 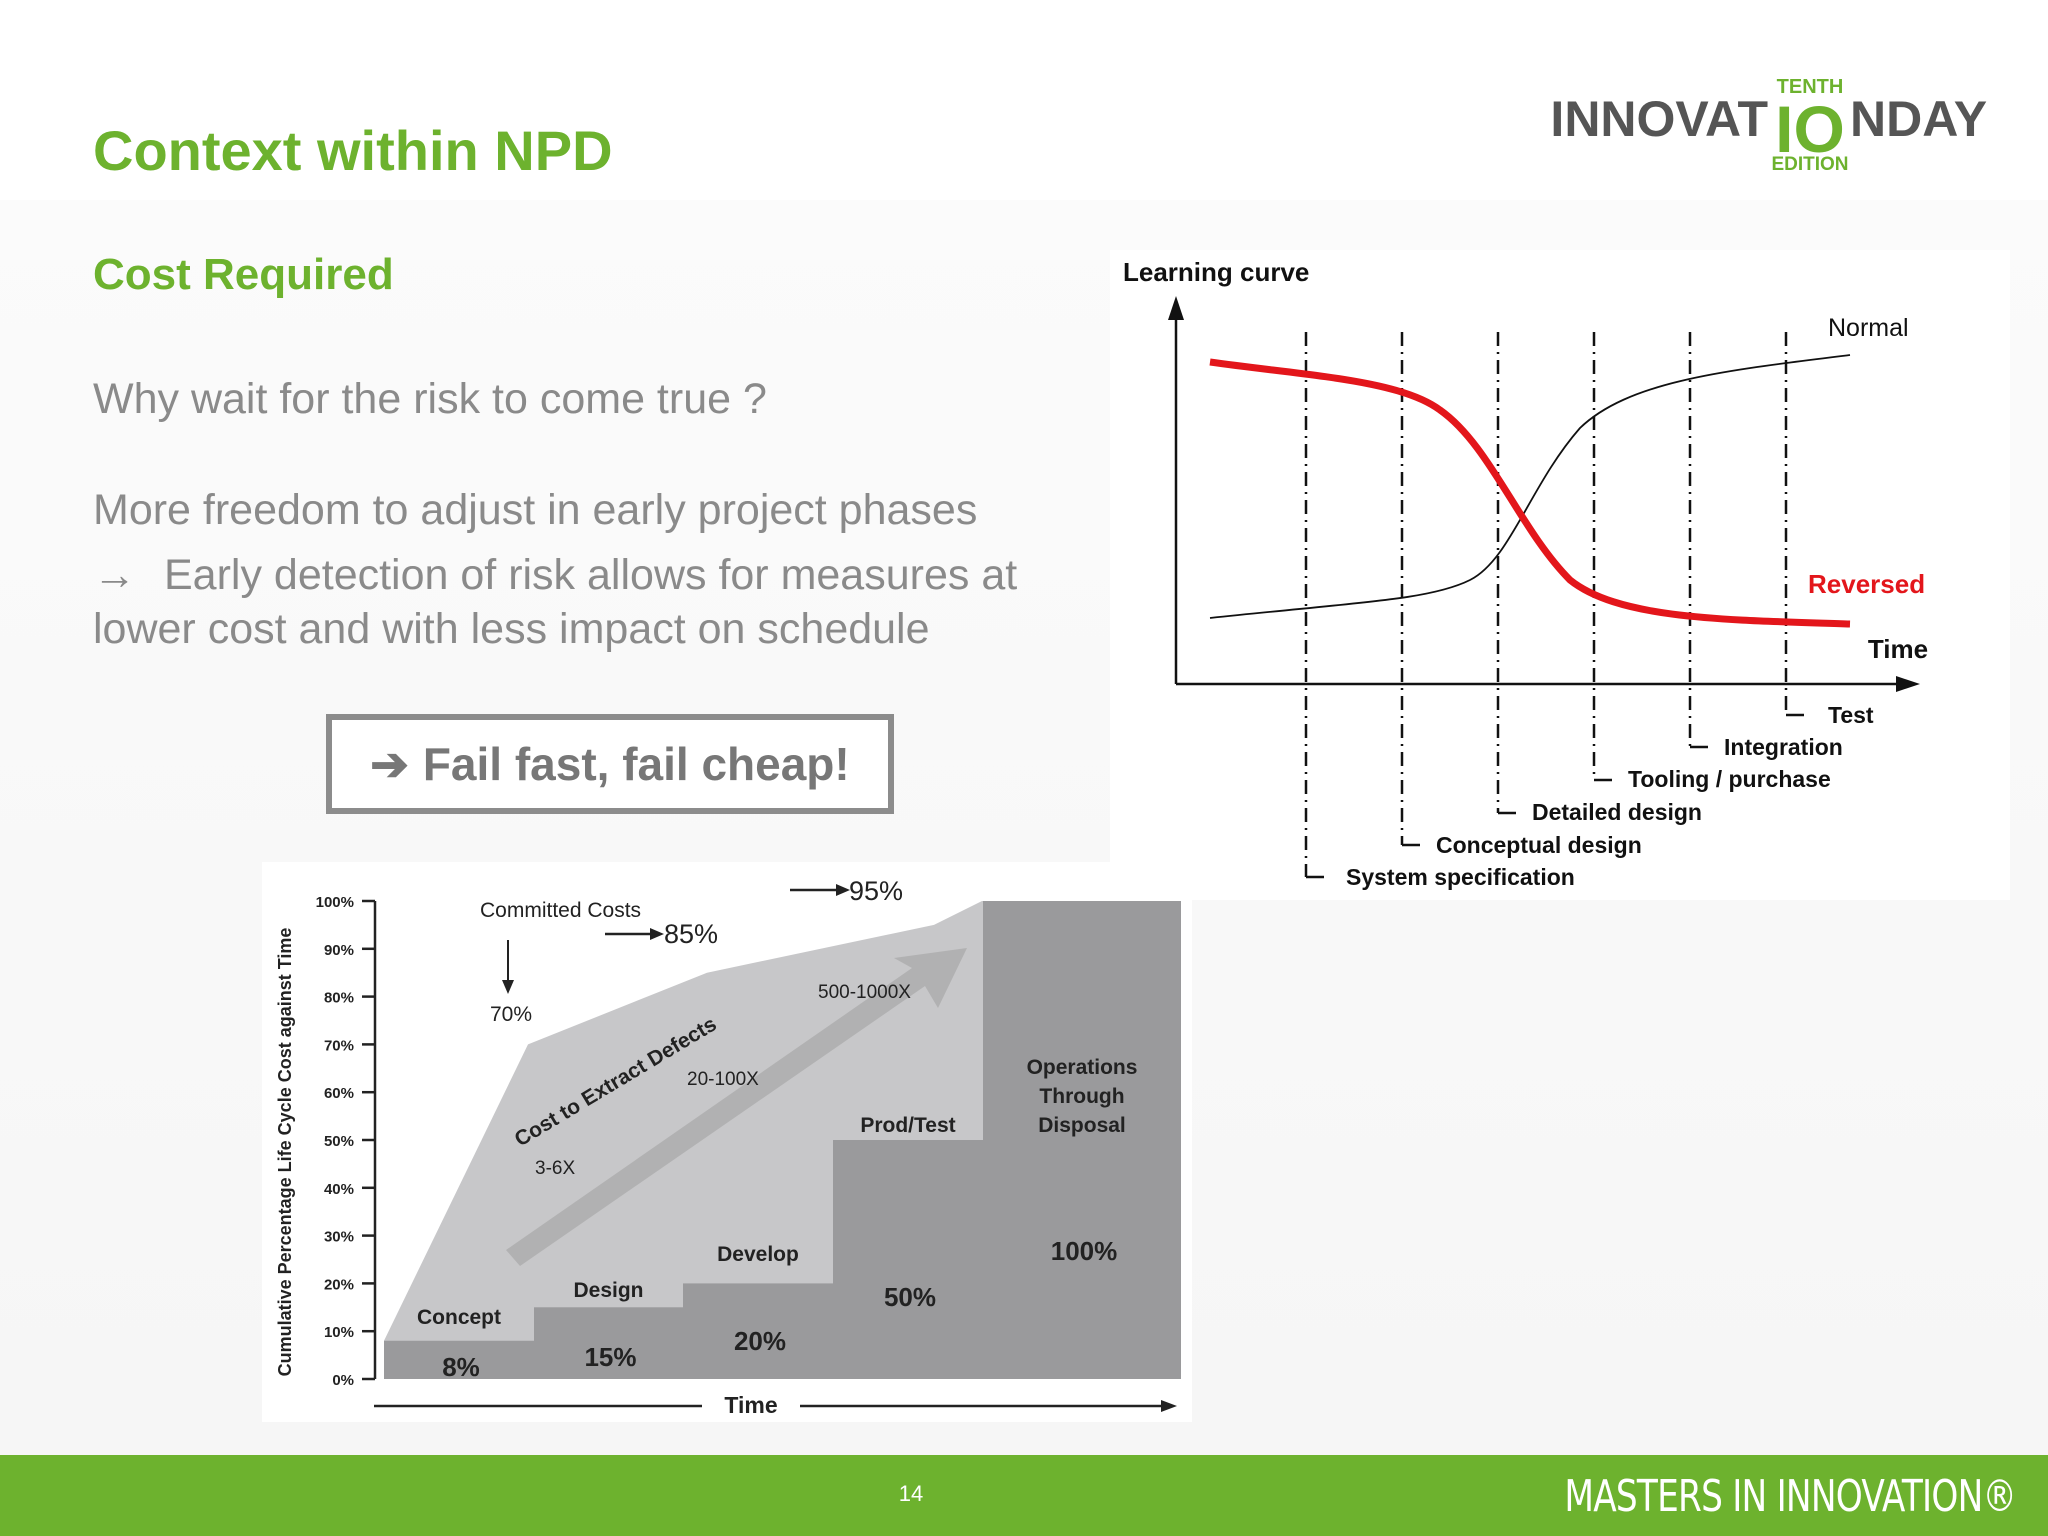 I want to click on phase-system-specification: System specification, so click(x=1460, y=877).